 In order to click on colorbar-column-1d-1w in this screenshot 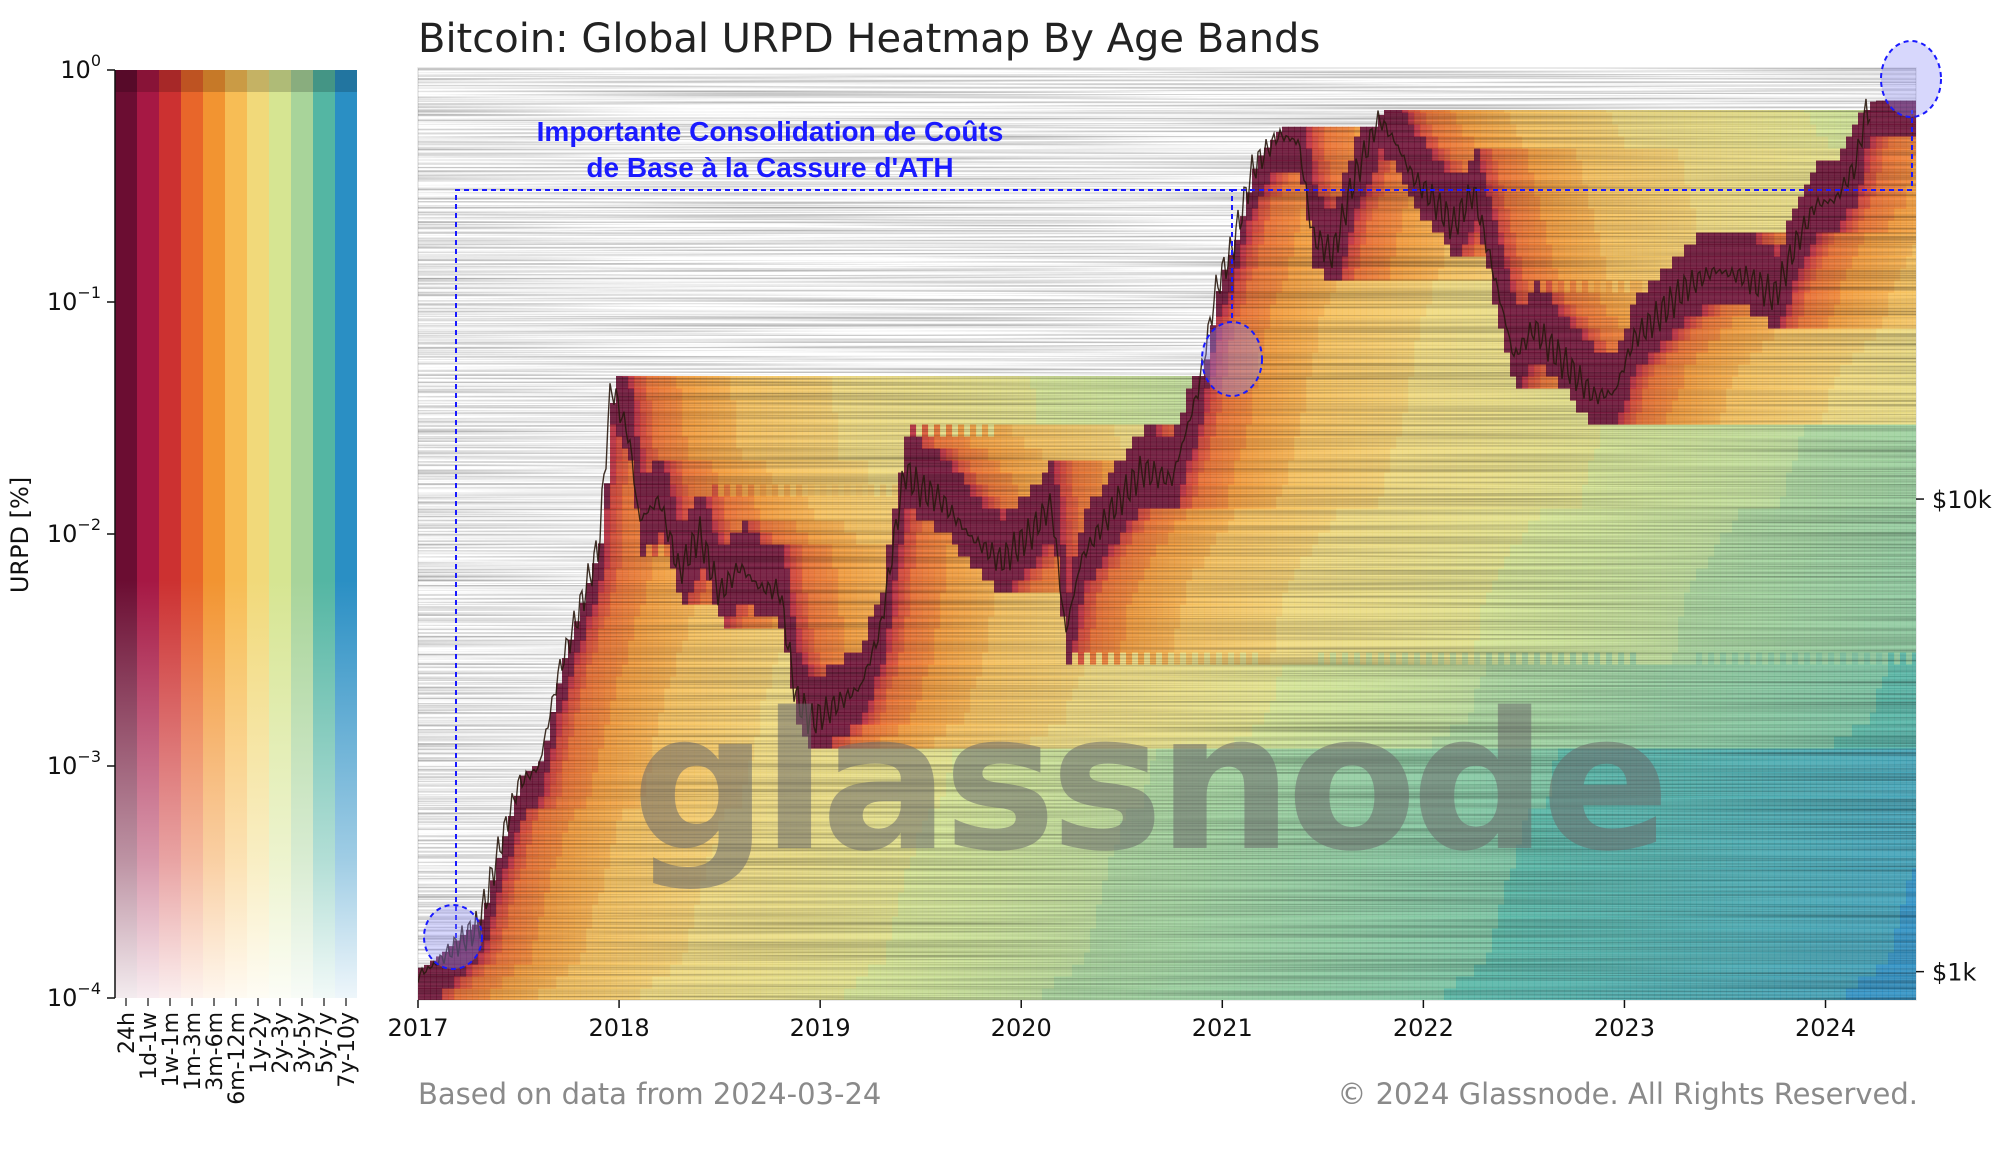, I will do `click(148, 534)`.